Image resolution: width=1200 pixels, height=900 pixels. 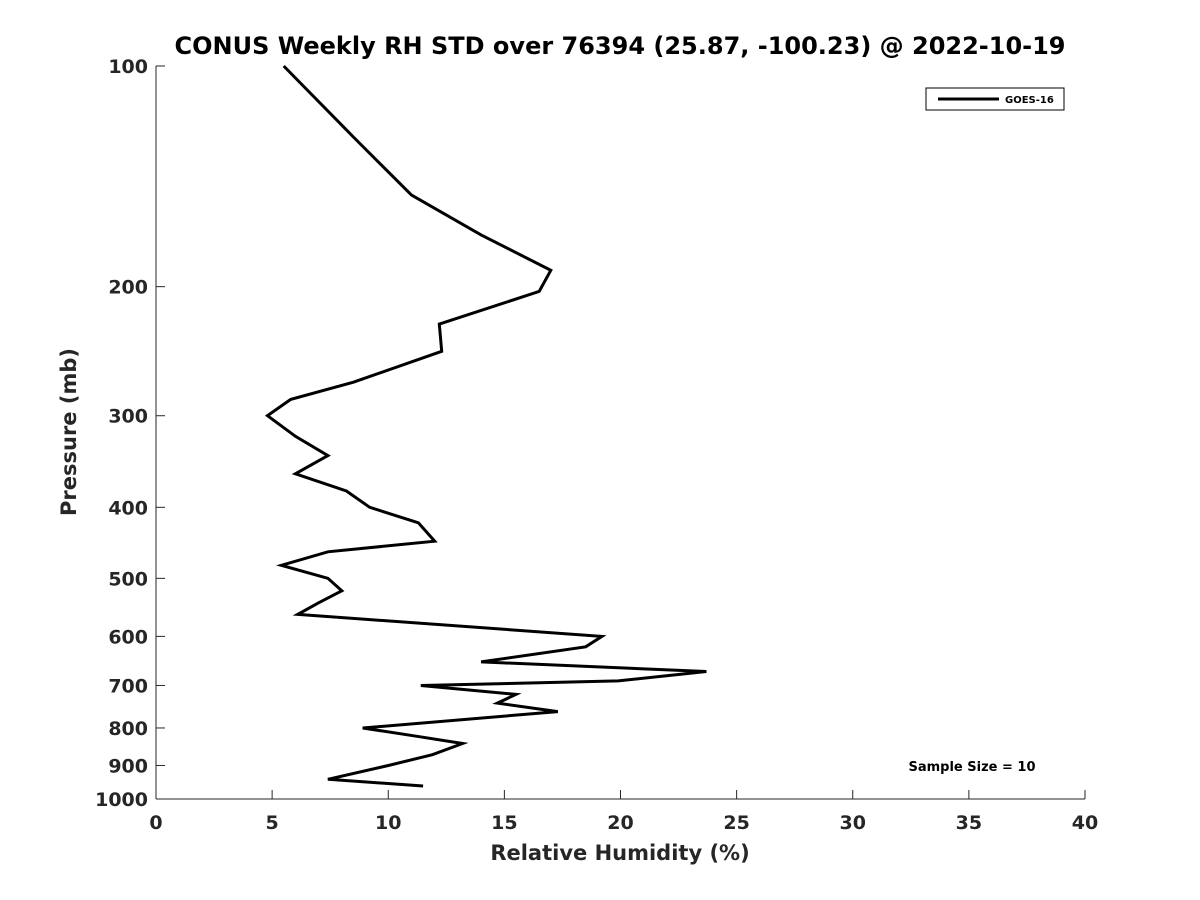 I want to click on y-tick-label: 100, so click(x=128, y=67).